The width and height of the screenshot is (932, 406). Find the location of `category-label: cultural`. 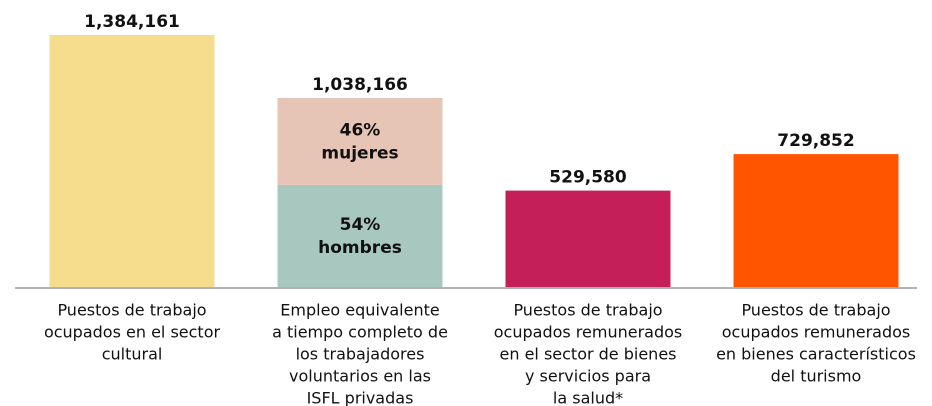

category-label: cultural is located at coordinates (132, 354).